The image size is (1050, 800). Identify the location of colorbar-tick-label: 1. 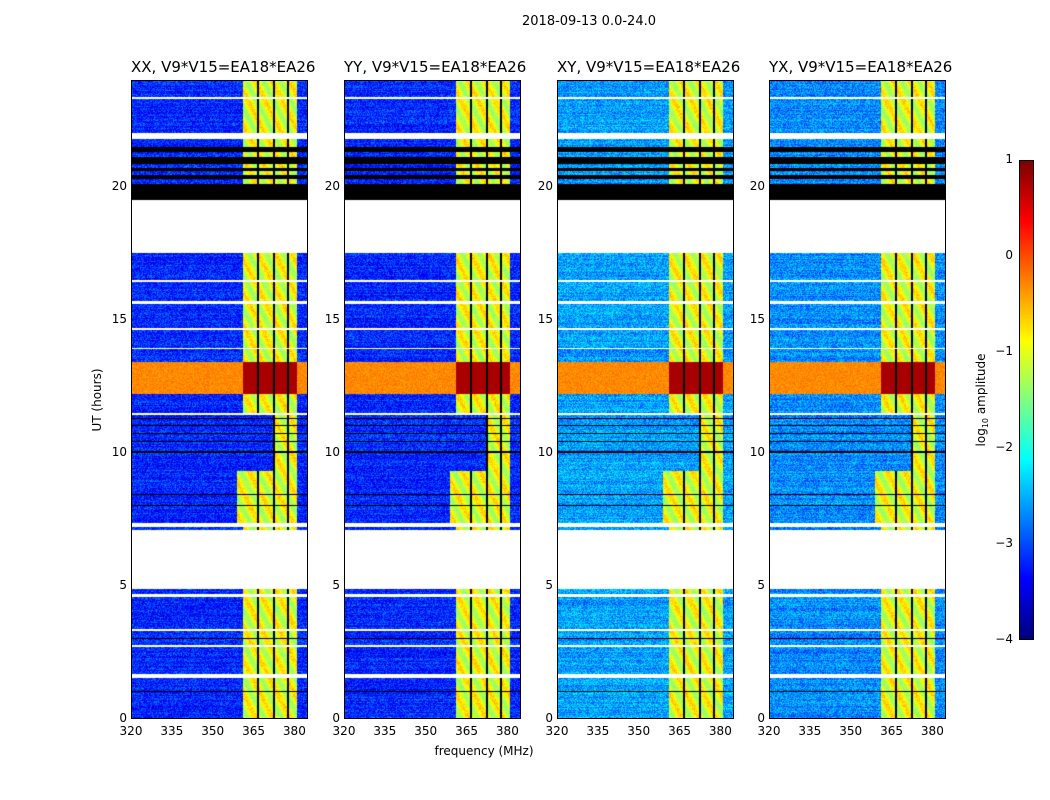
(1009, 159).